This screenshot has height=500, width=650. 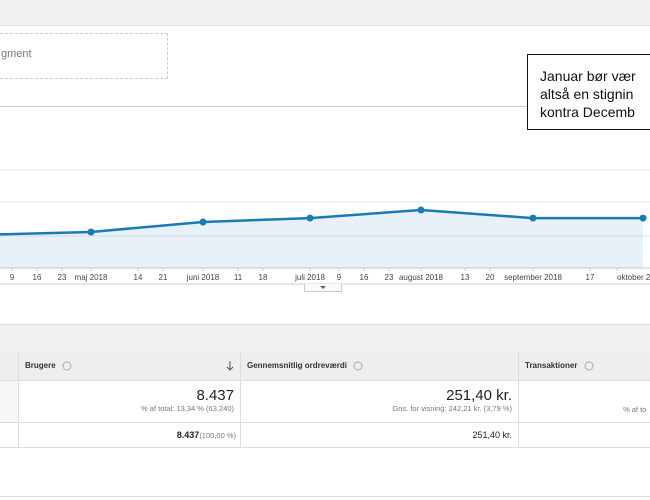 What do you see at coordinates (533, 277) in the screenshot?
I see `x-tick-label: september 2018` at bounding box center [533, 277].